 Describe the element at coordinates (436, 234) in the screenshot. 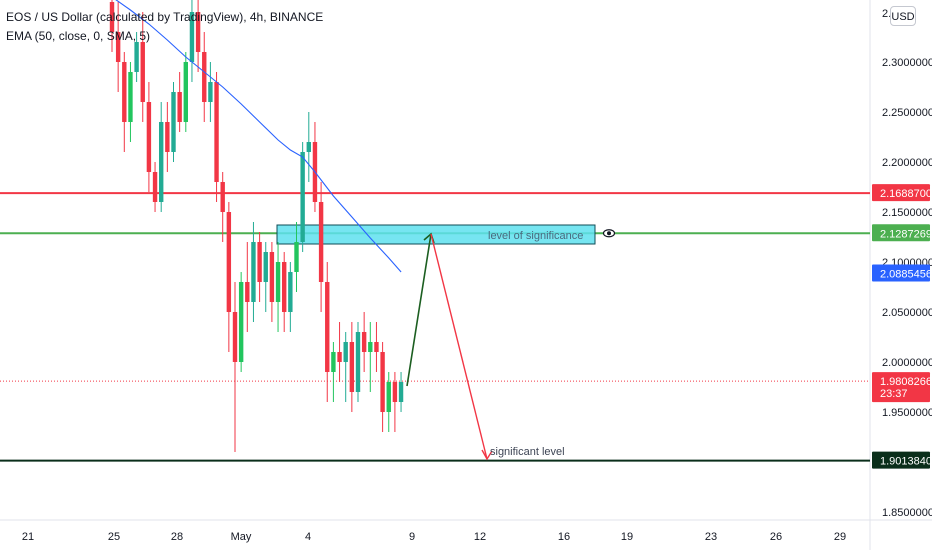

I see `significance-zone` at that location.